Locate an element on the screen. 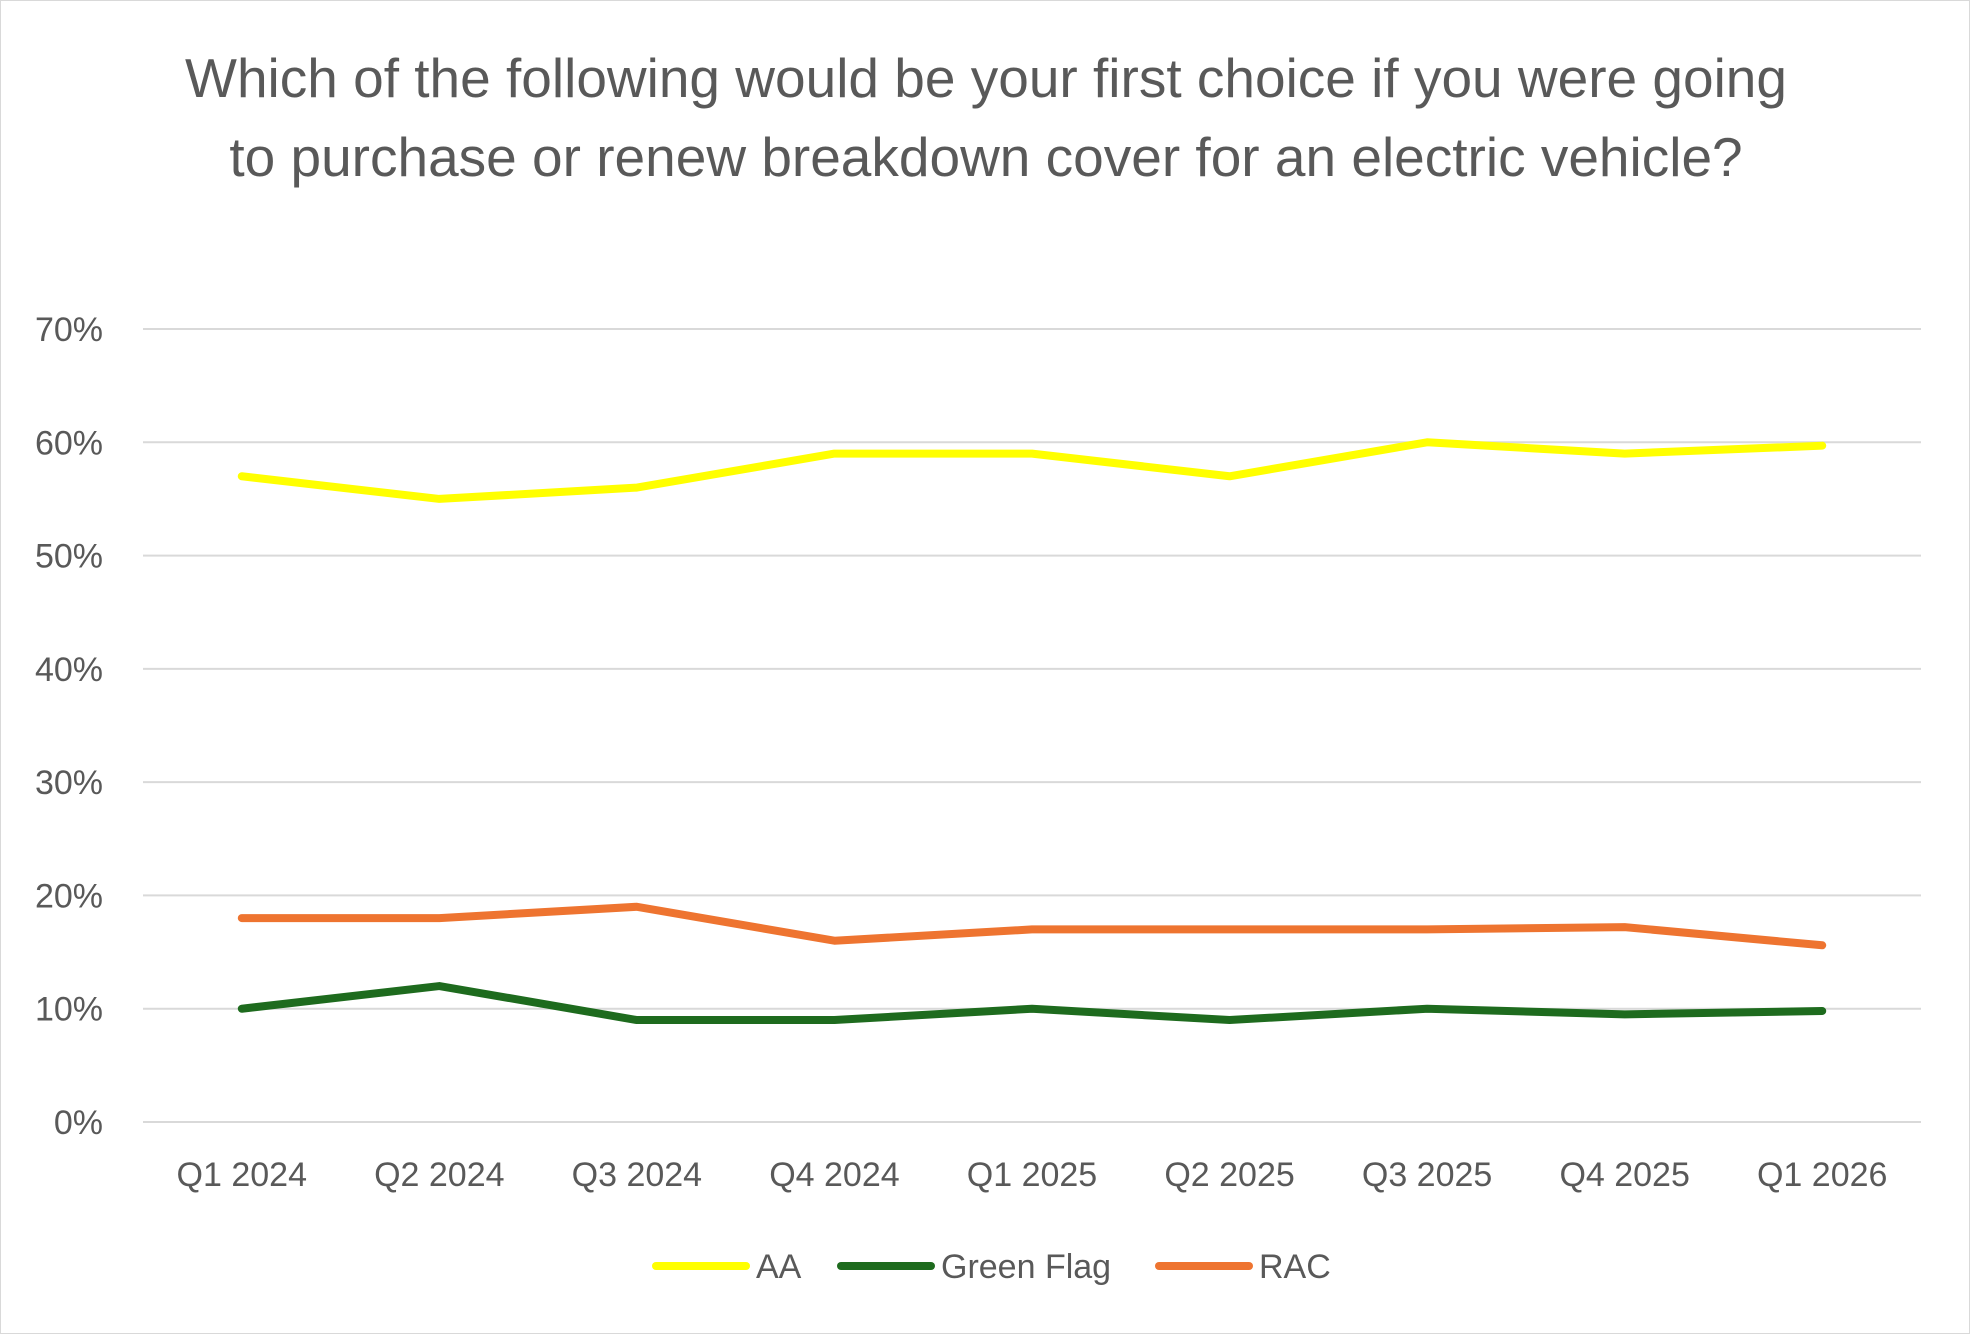  y-tick-label: 40% is located at coordinates (69, 670).